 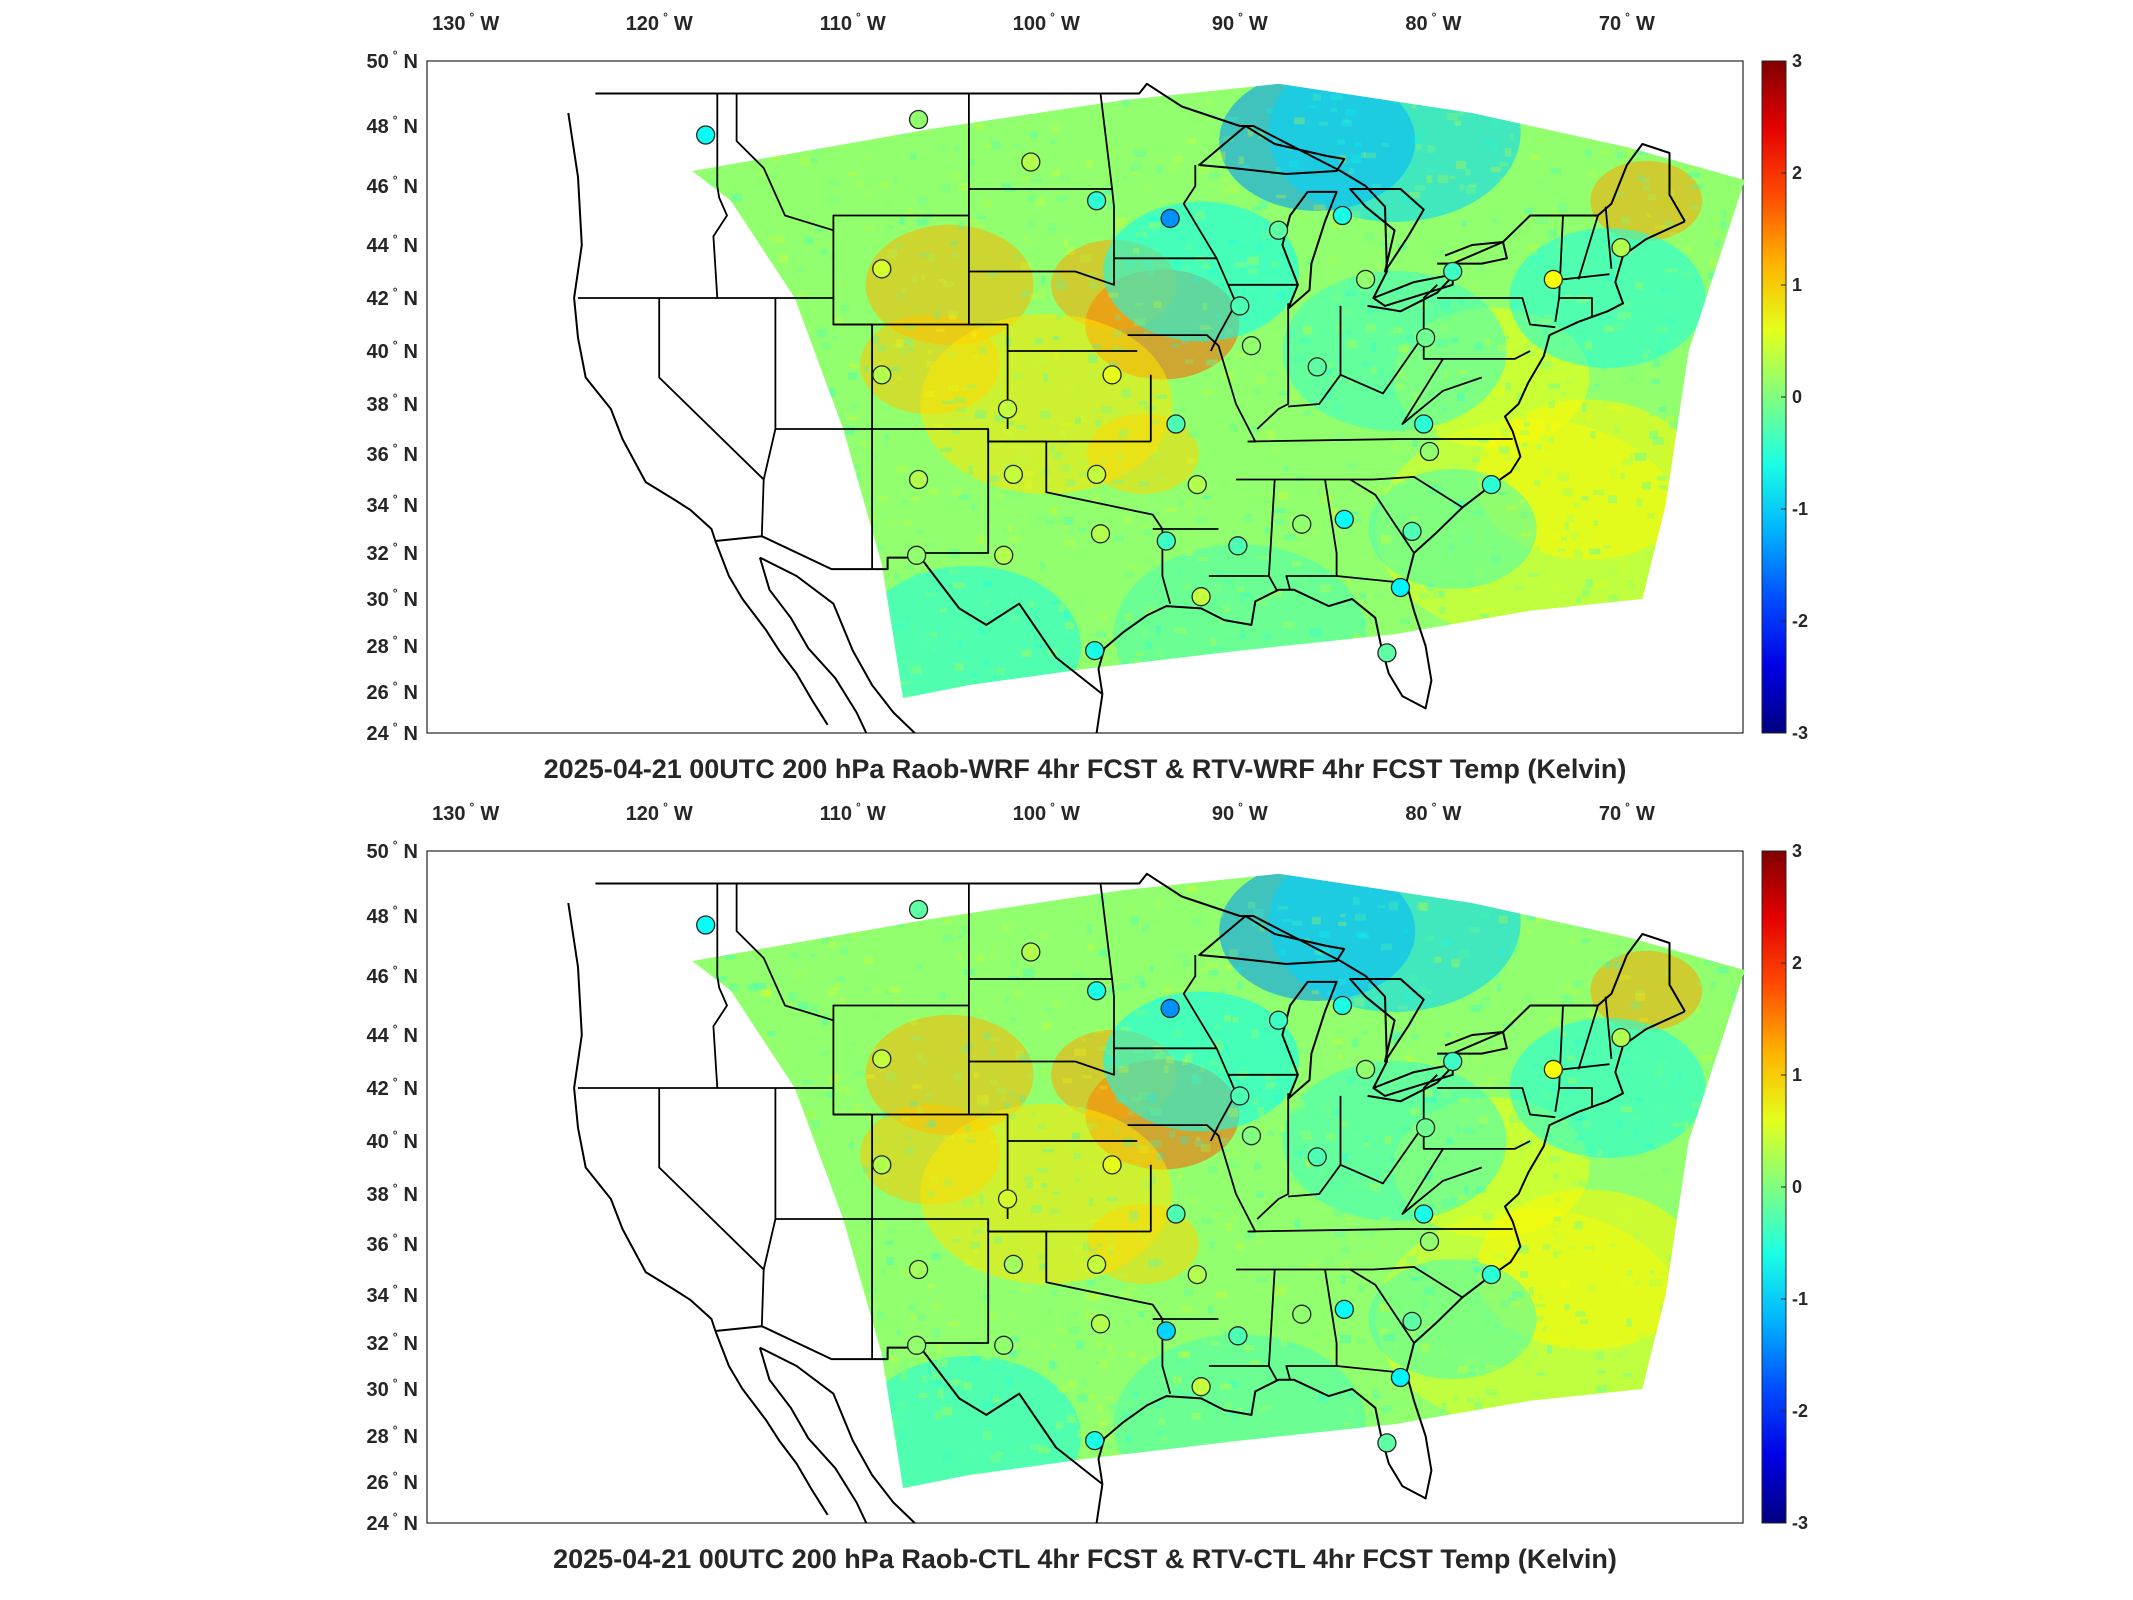 I want to click on longitude-label: 70 ° W, so click(x=1627, y=812).